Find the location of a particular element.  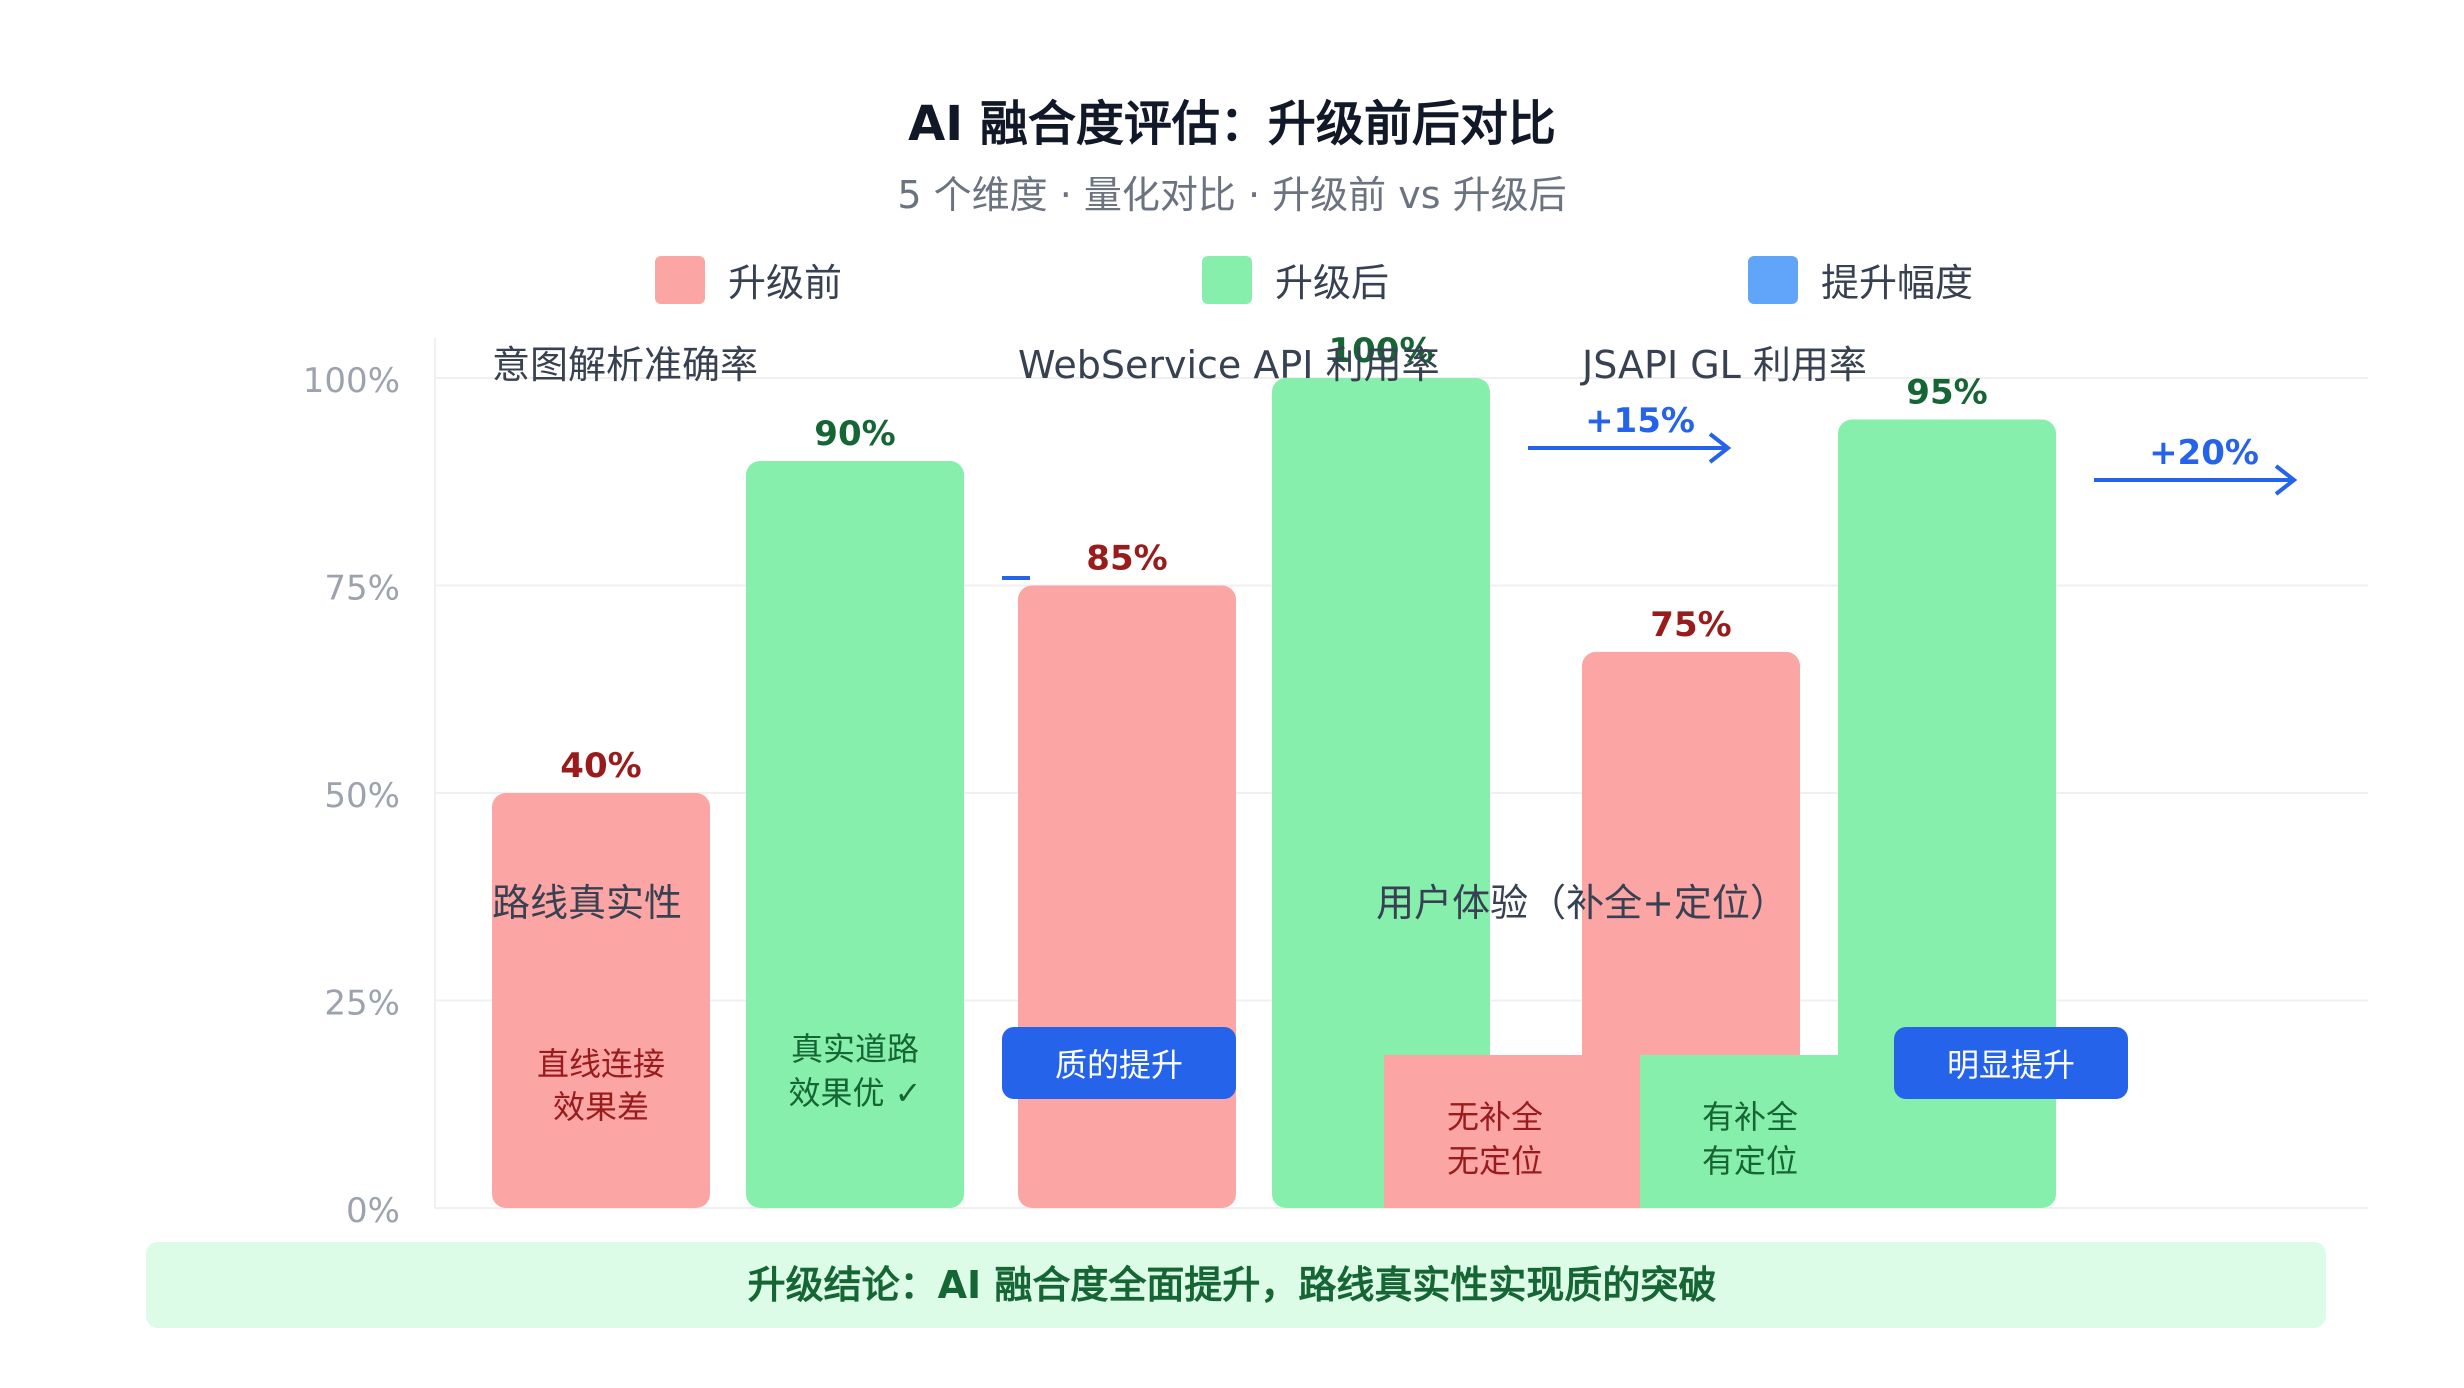

gain-badge-ux-text: 明显提升 is located at coordinates (2011, 1065).